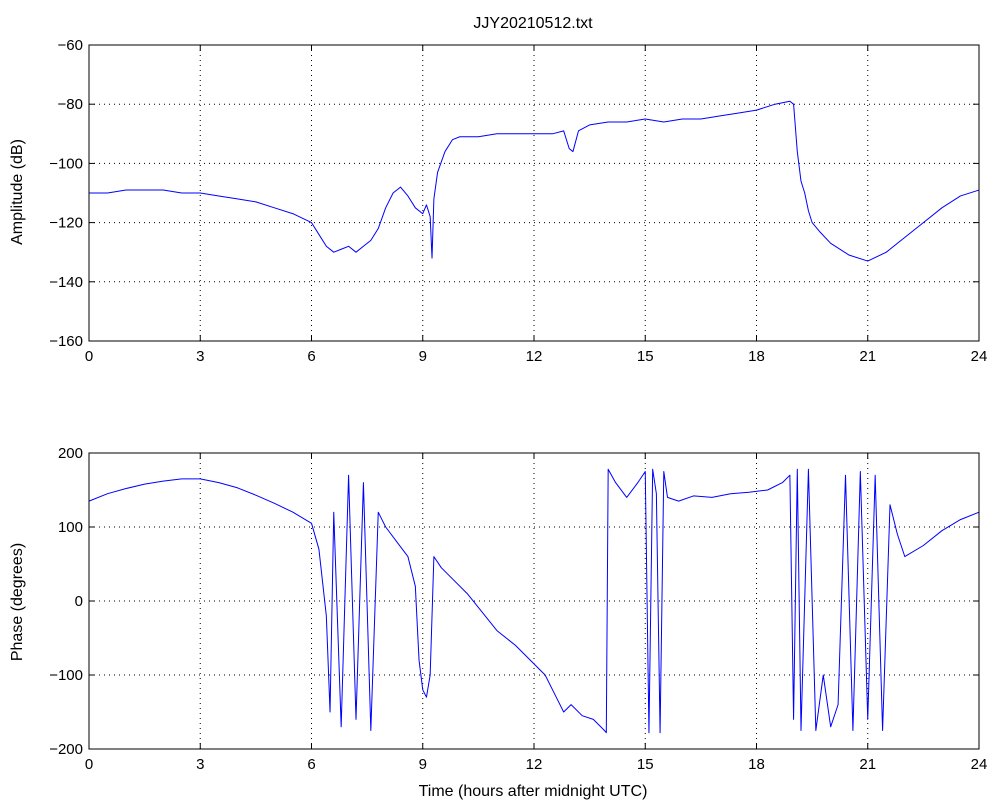 Image resolution: width=998 pixels, height=806 pixels. I want to click on phase-x-tick-label: 6, so click(311, 764).